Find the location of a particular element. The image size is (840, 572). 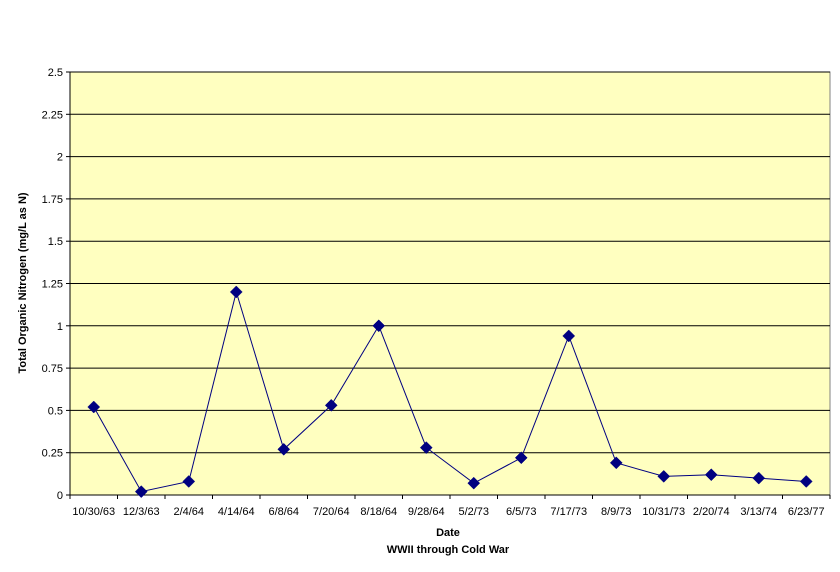

x-tick-label: 2/20/74 is located at coordinates (711, 512).